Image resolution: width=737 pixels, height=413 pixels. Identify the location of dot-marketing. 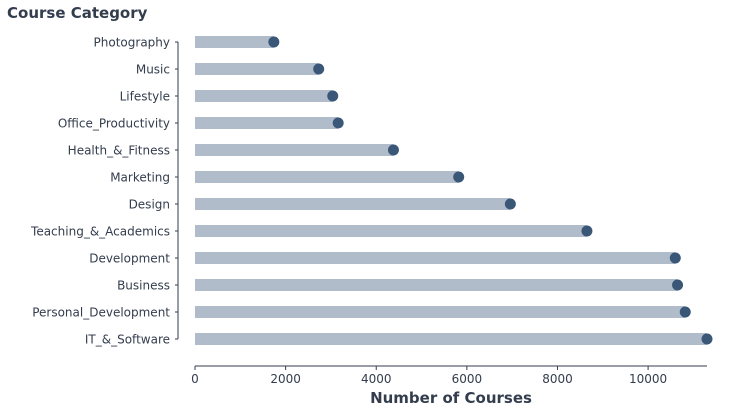
(459, 177).